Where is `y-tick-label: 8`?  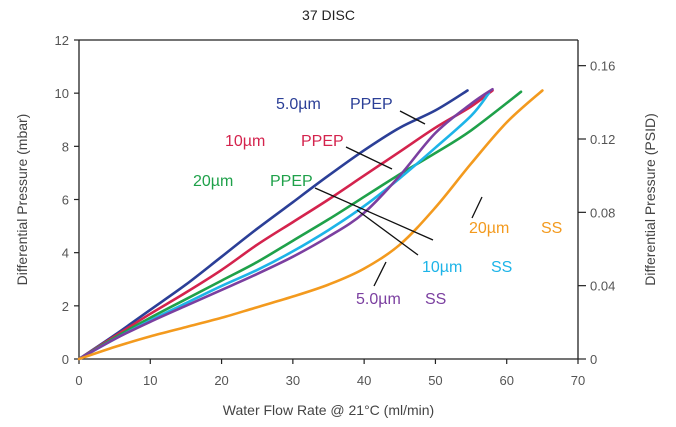 y-tick-label: 8 is located at coordinates (65, 146).